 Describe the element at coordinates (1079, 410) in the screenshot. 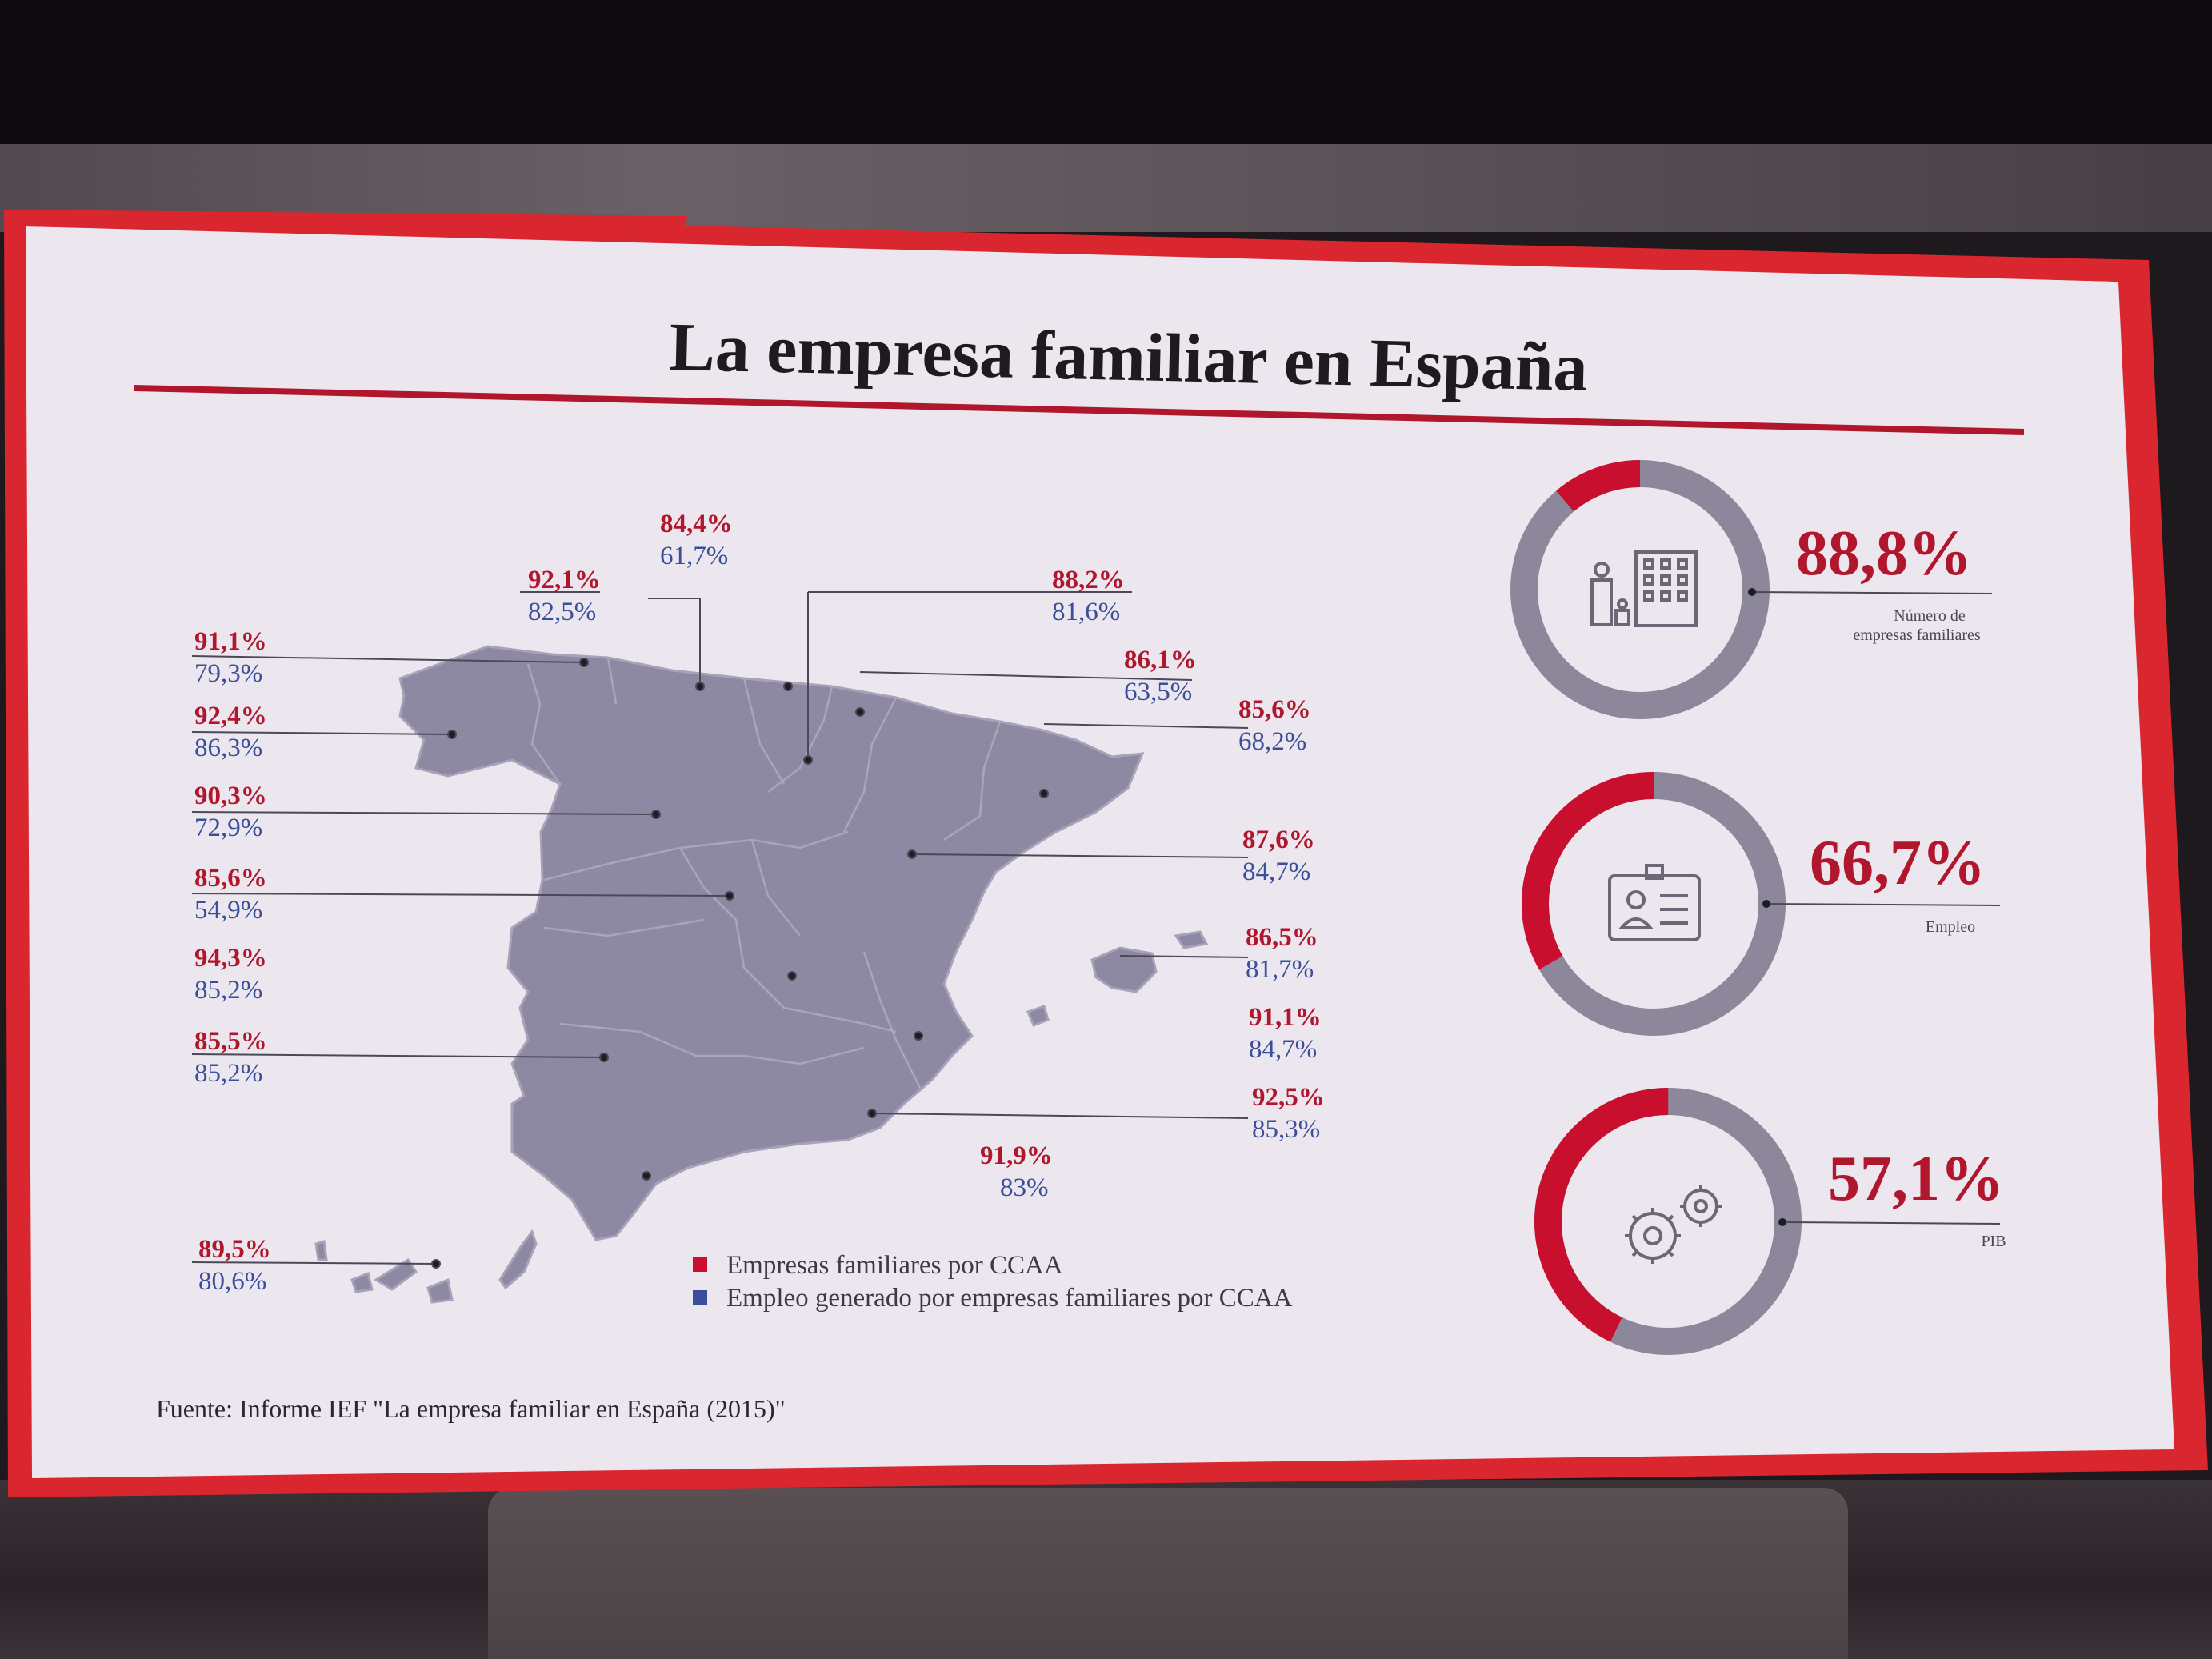

I see `title-underline` at that location.